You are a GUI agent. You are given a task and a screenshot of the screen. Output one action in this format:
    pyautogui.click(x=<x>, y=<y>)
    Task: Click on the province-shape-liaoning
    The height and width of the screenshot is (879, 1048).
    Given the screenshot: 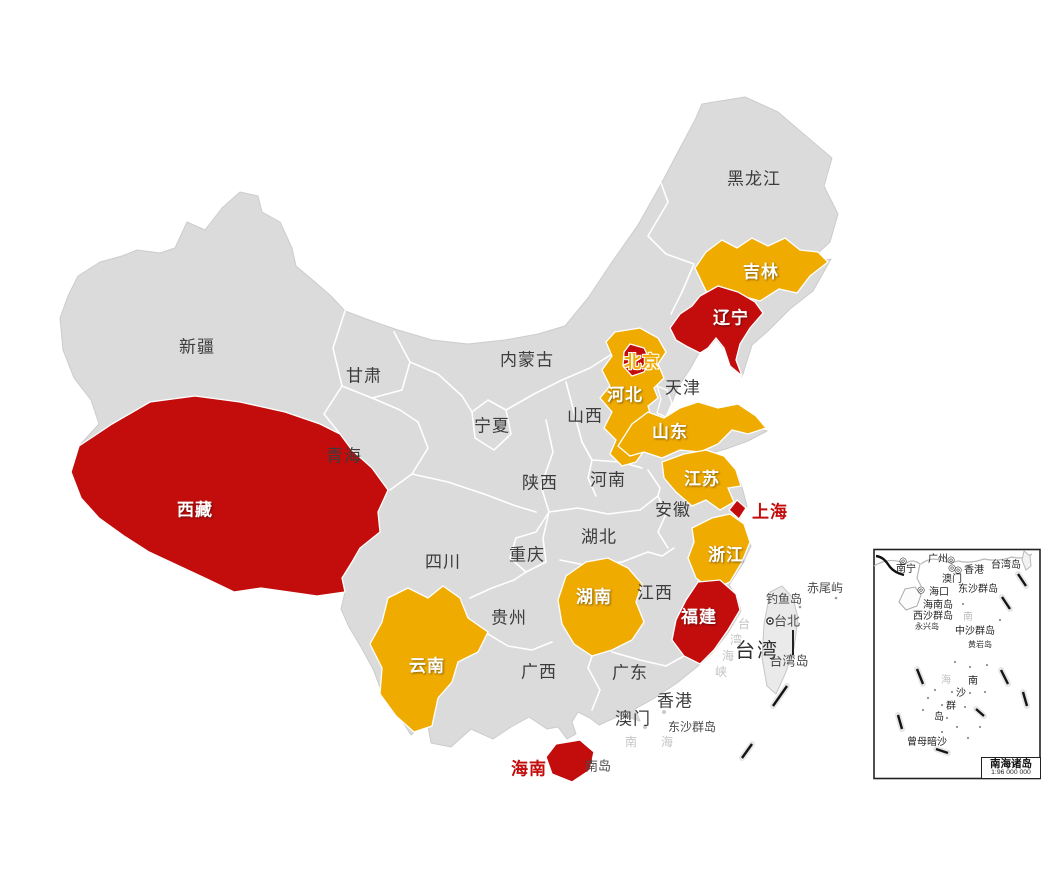 What is the action you would take?
    pyautogui.click(x=716, y=332)
    